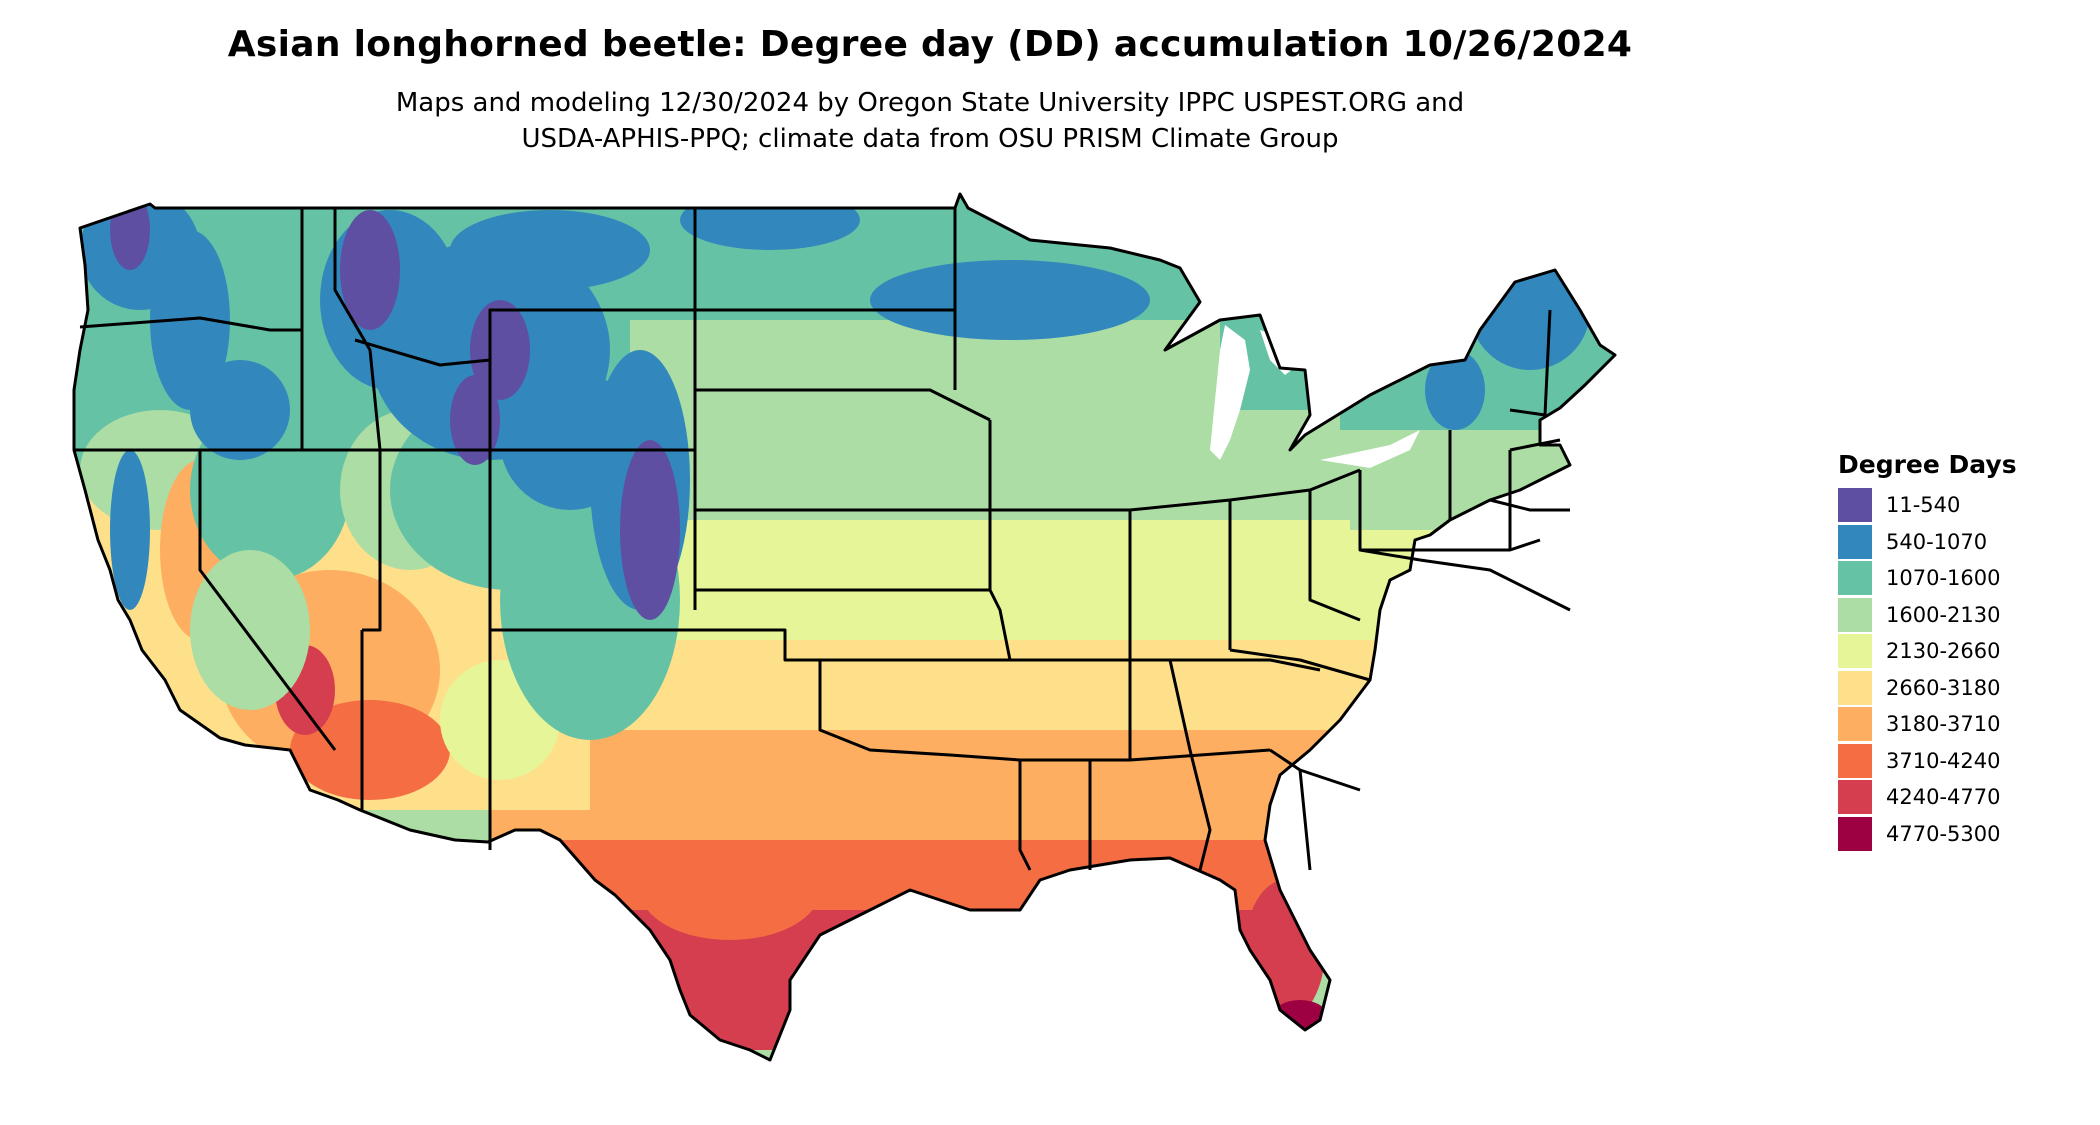 The height and width of the screenshot is (1125, 2100). What do you see at coordinates (1937, 541) in the screenshot?
I see `legend-label: 540-1070` at bounding box center [1937, 541].